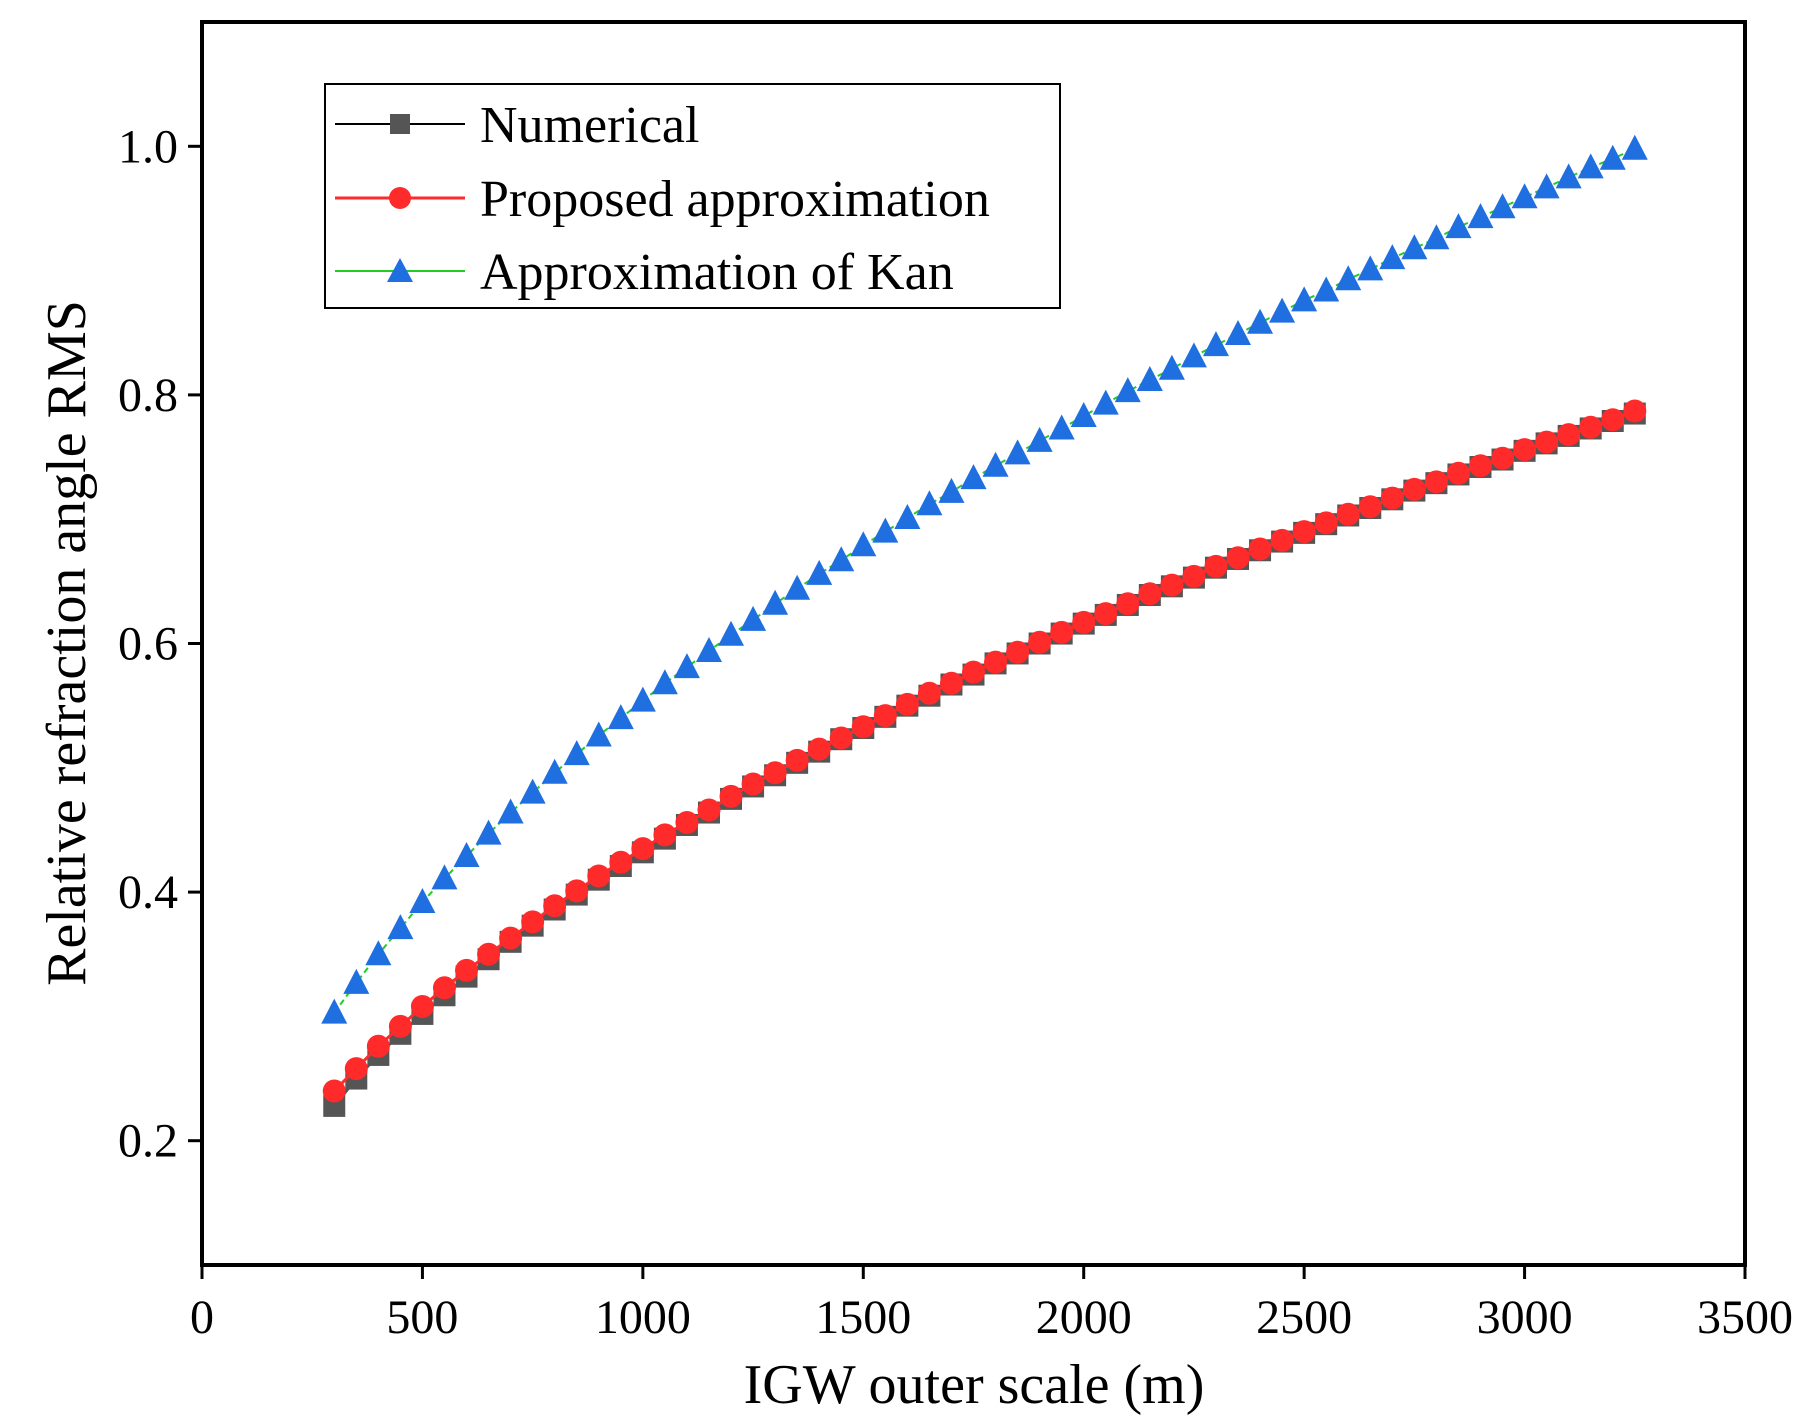 This screenshot has width=1819, height=1422. I want to click on y-tick-label: 0.2, so click(148, 1141).